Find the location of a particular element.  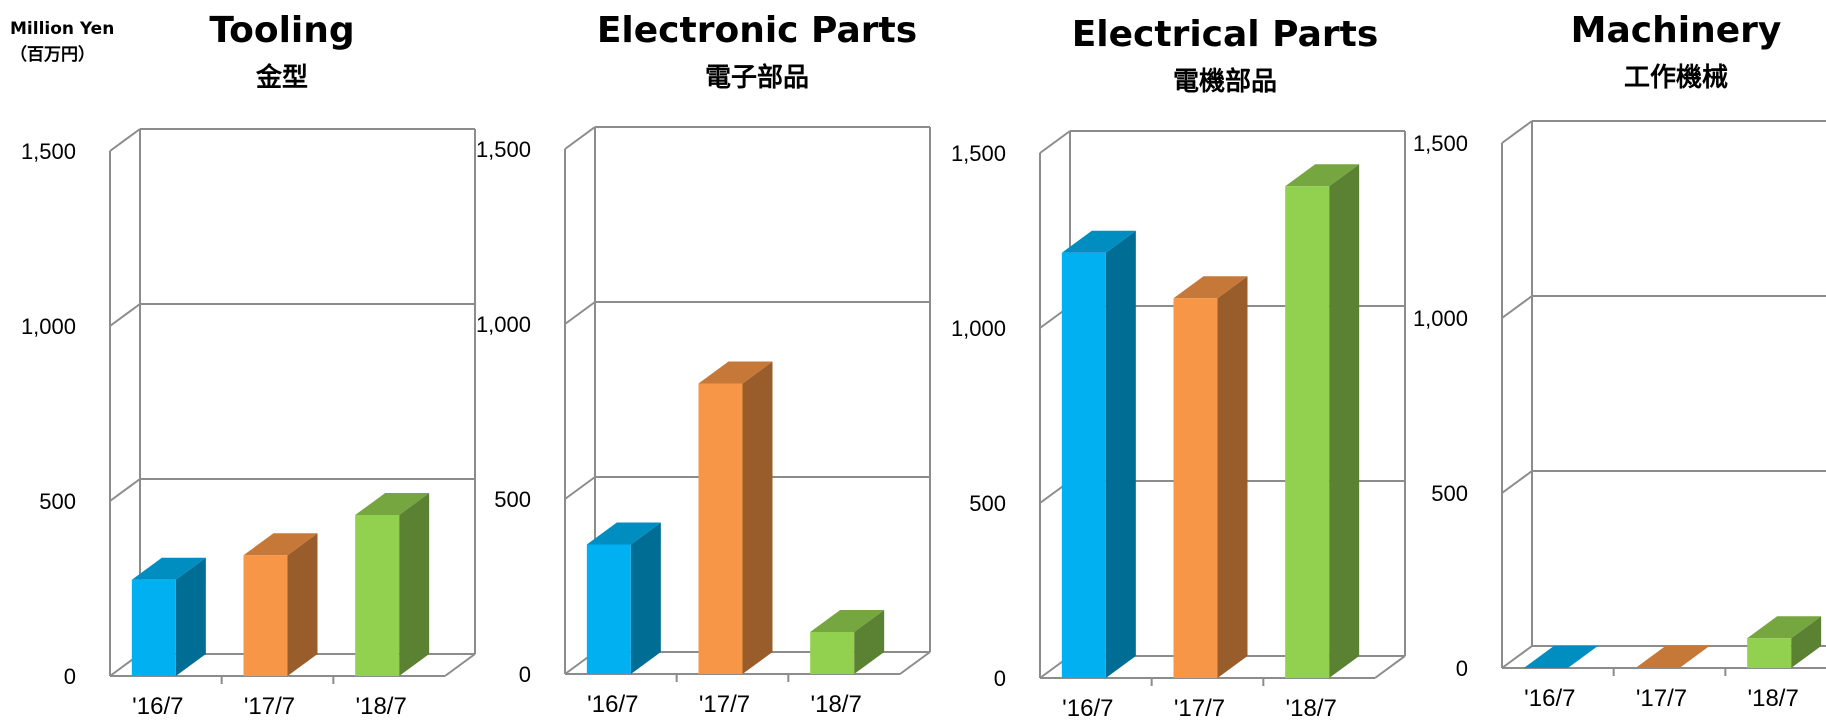

chart-subtitle: 金型 is located at coordinates (281, 77).